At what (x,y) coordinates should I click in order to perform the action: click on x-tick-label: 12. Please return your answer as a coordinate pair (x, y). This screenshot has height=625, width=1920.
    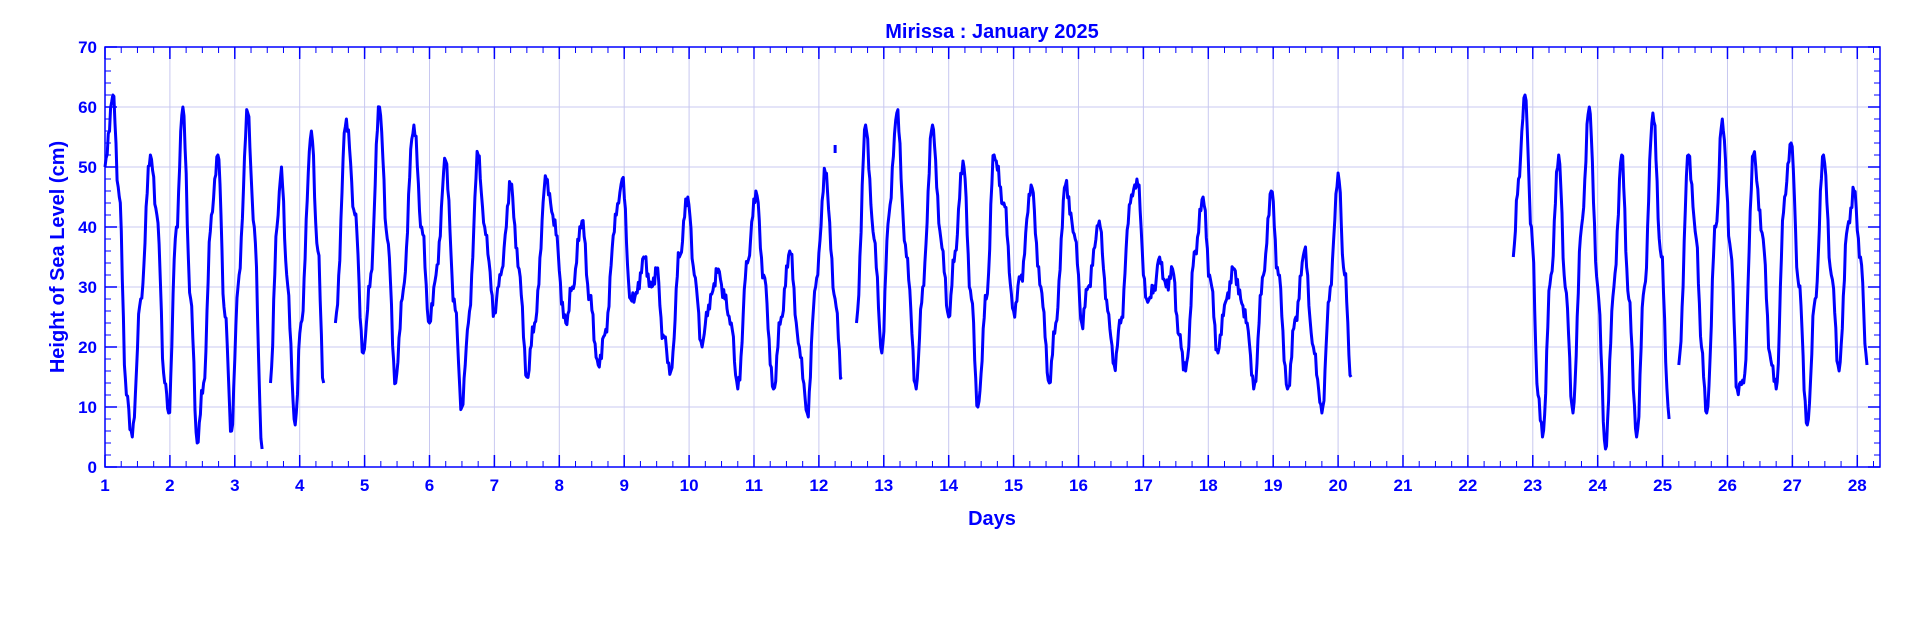
    Looking at the image, I should click on (818, 485).